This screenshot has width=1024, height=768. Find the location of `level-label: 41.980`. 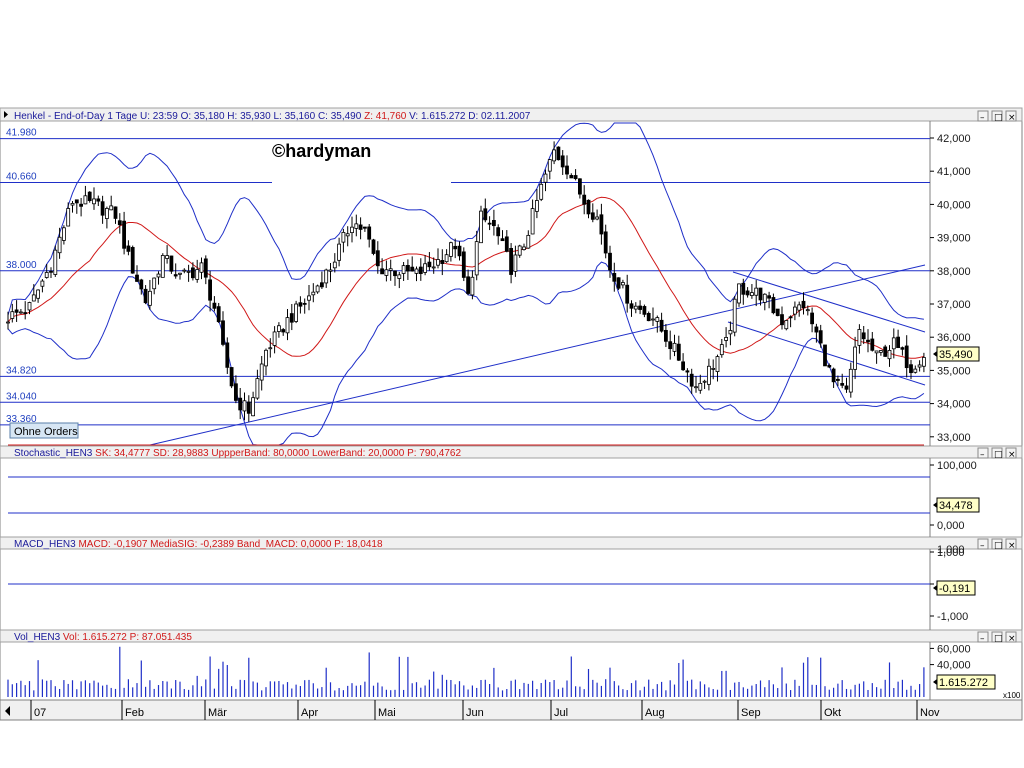

level-label: 41.980 is located at coordinates (21, 133).